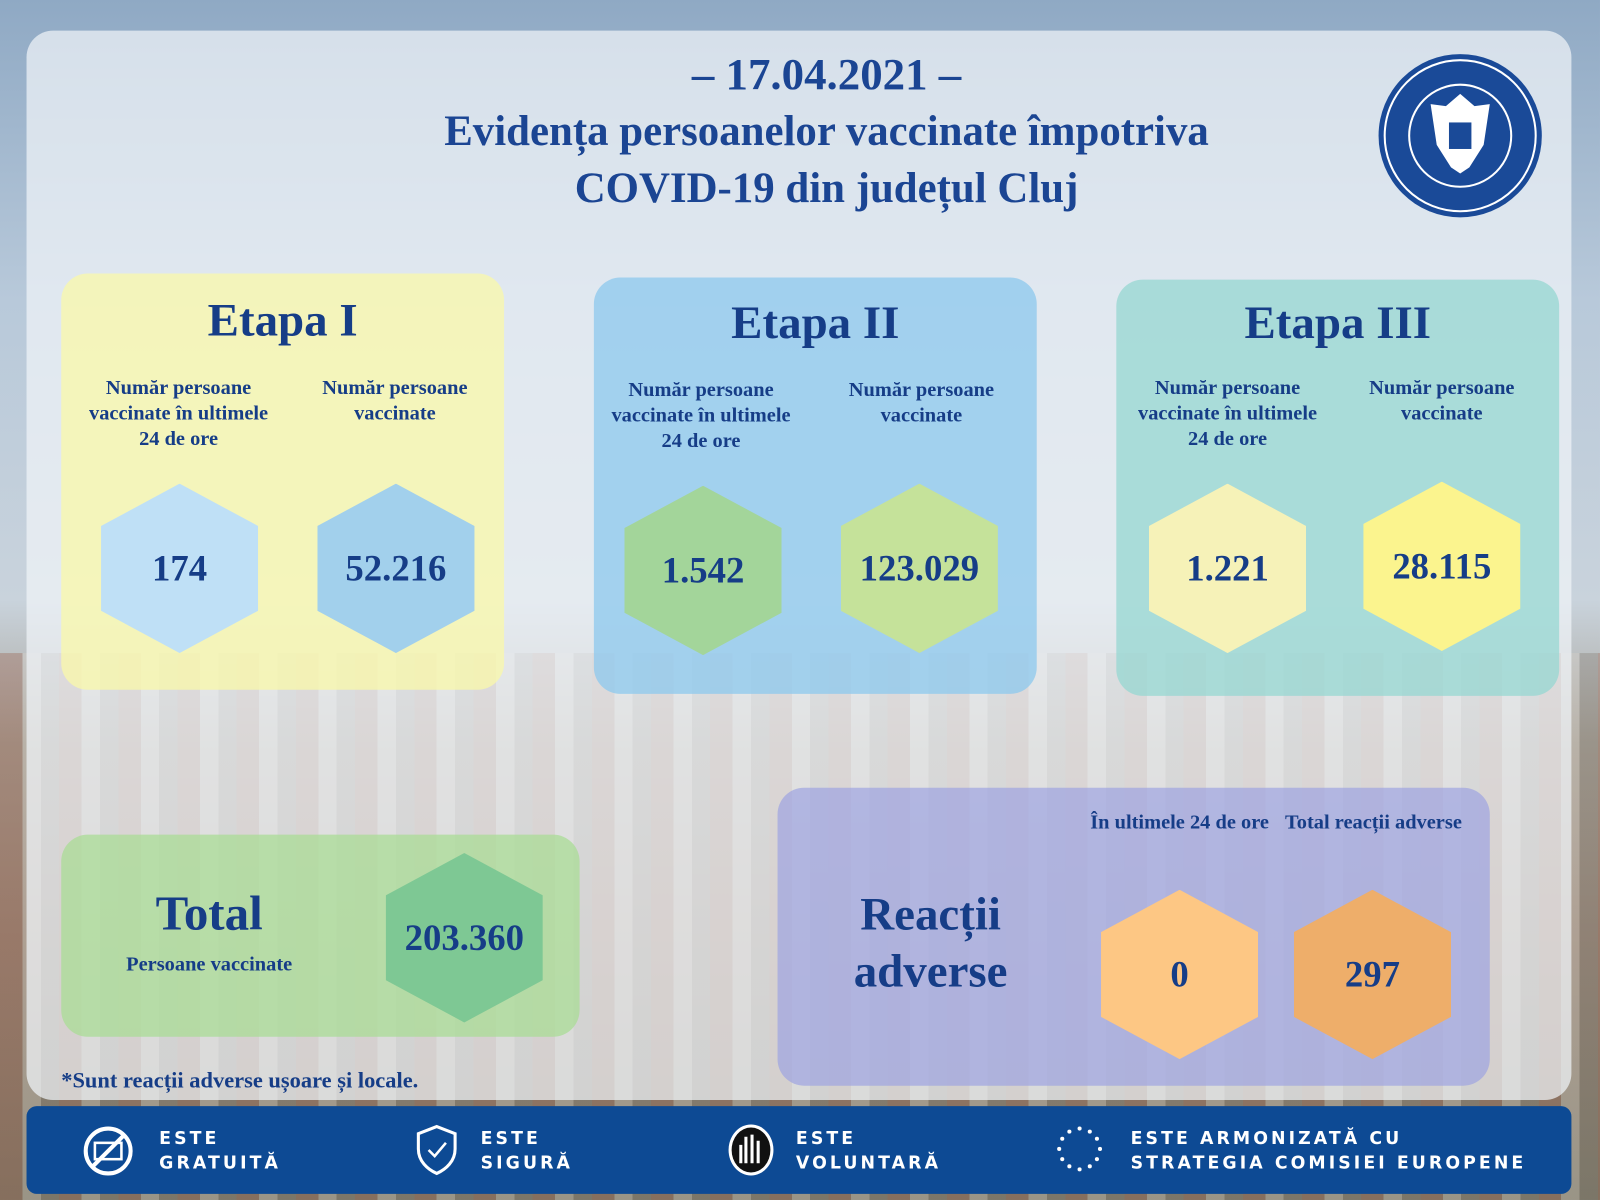 The width and height of the screenshot is (1600, 1200). What do you see at coordinates (930, 943) in the screenshot?
I see `adverse-title: Reacții adverse` at bounding box center [930, 943].